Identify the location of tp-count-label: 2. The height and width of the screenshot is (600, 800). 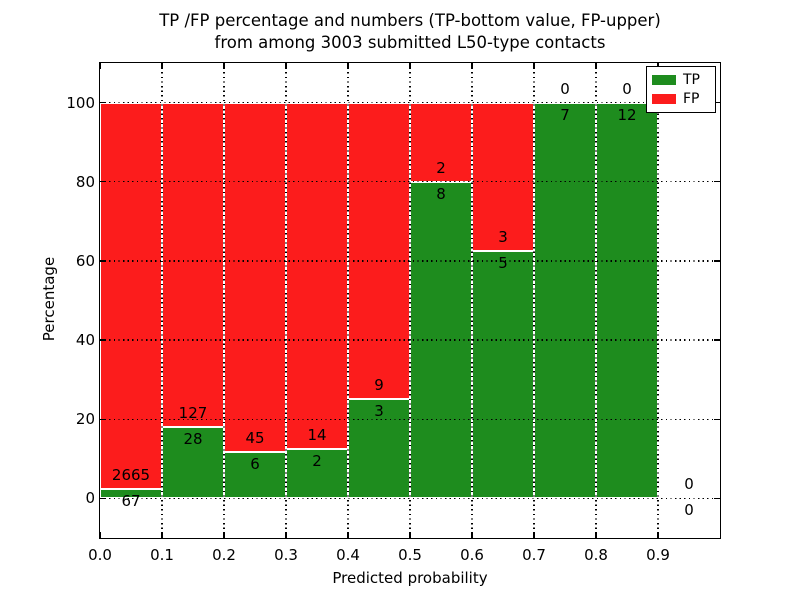
(317, 460).